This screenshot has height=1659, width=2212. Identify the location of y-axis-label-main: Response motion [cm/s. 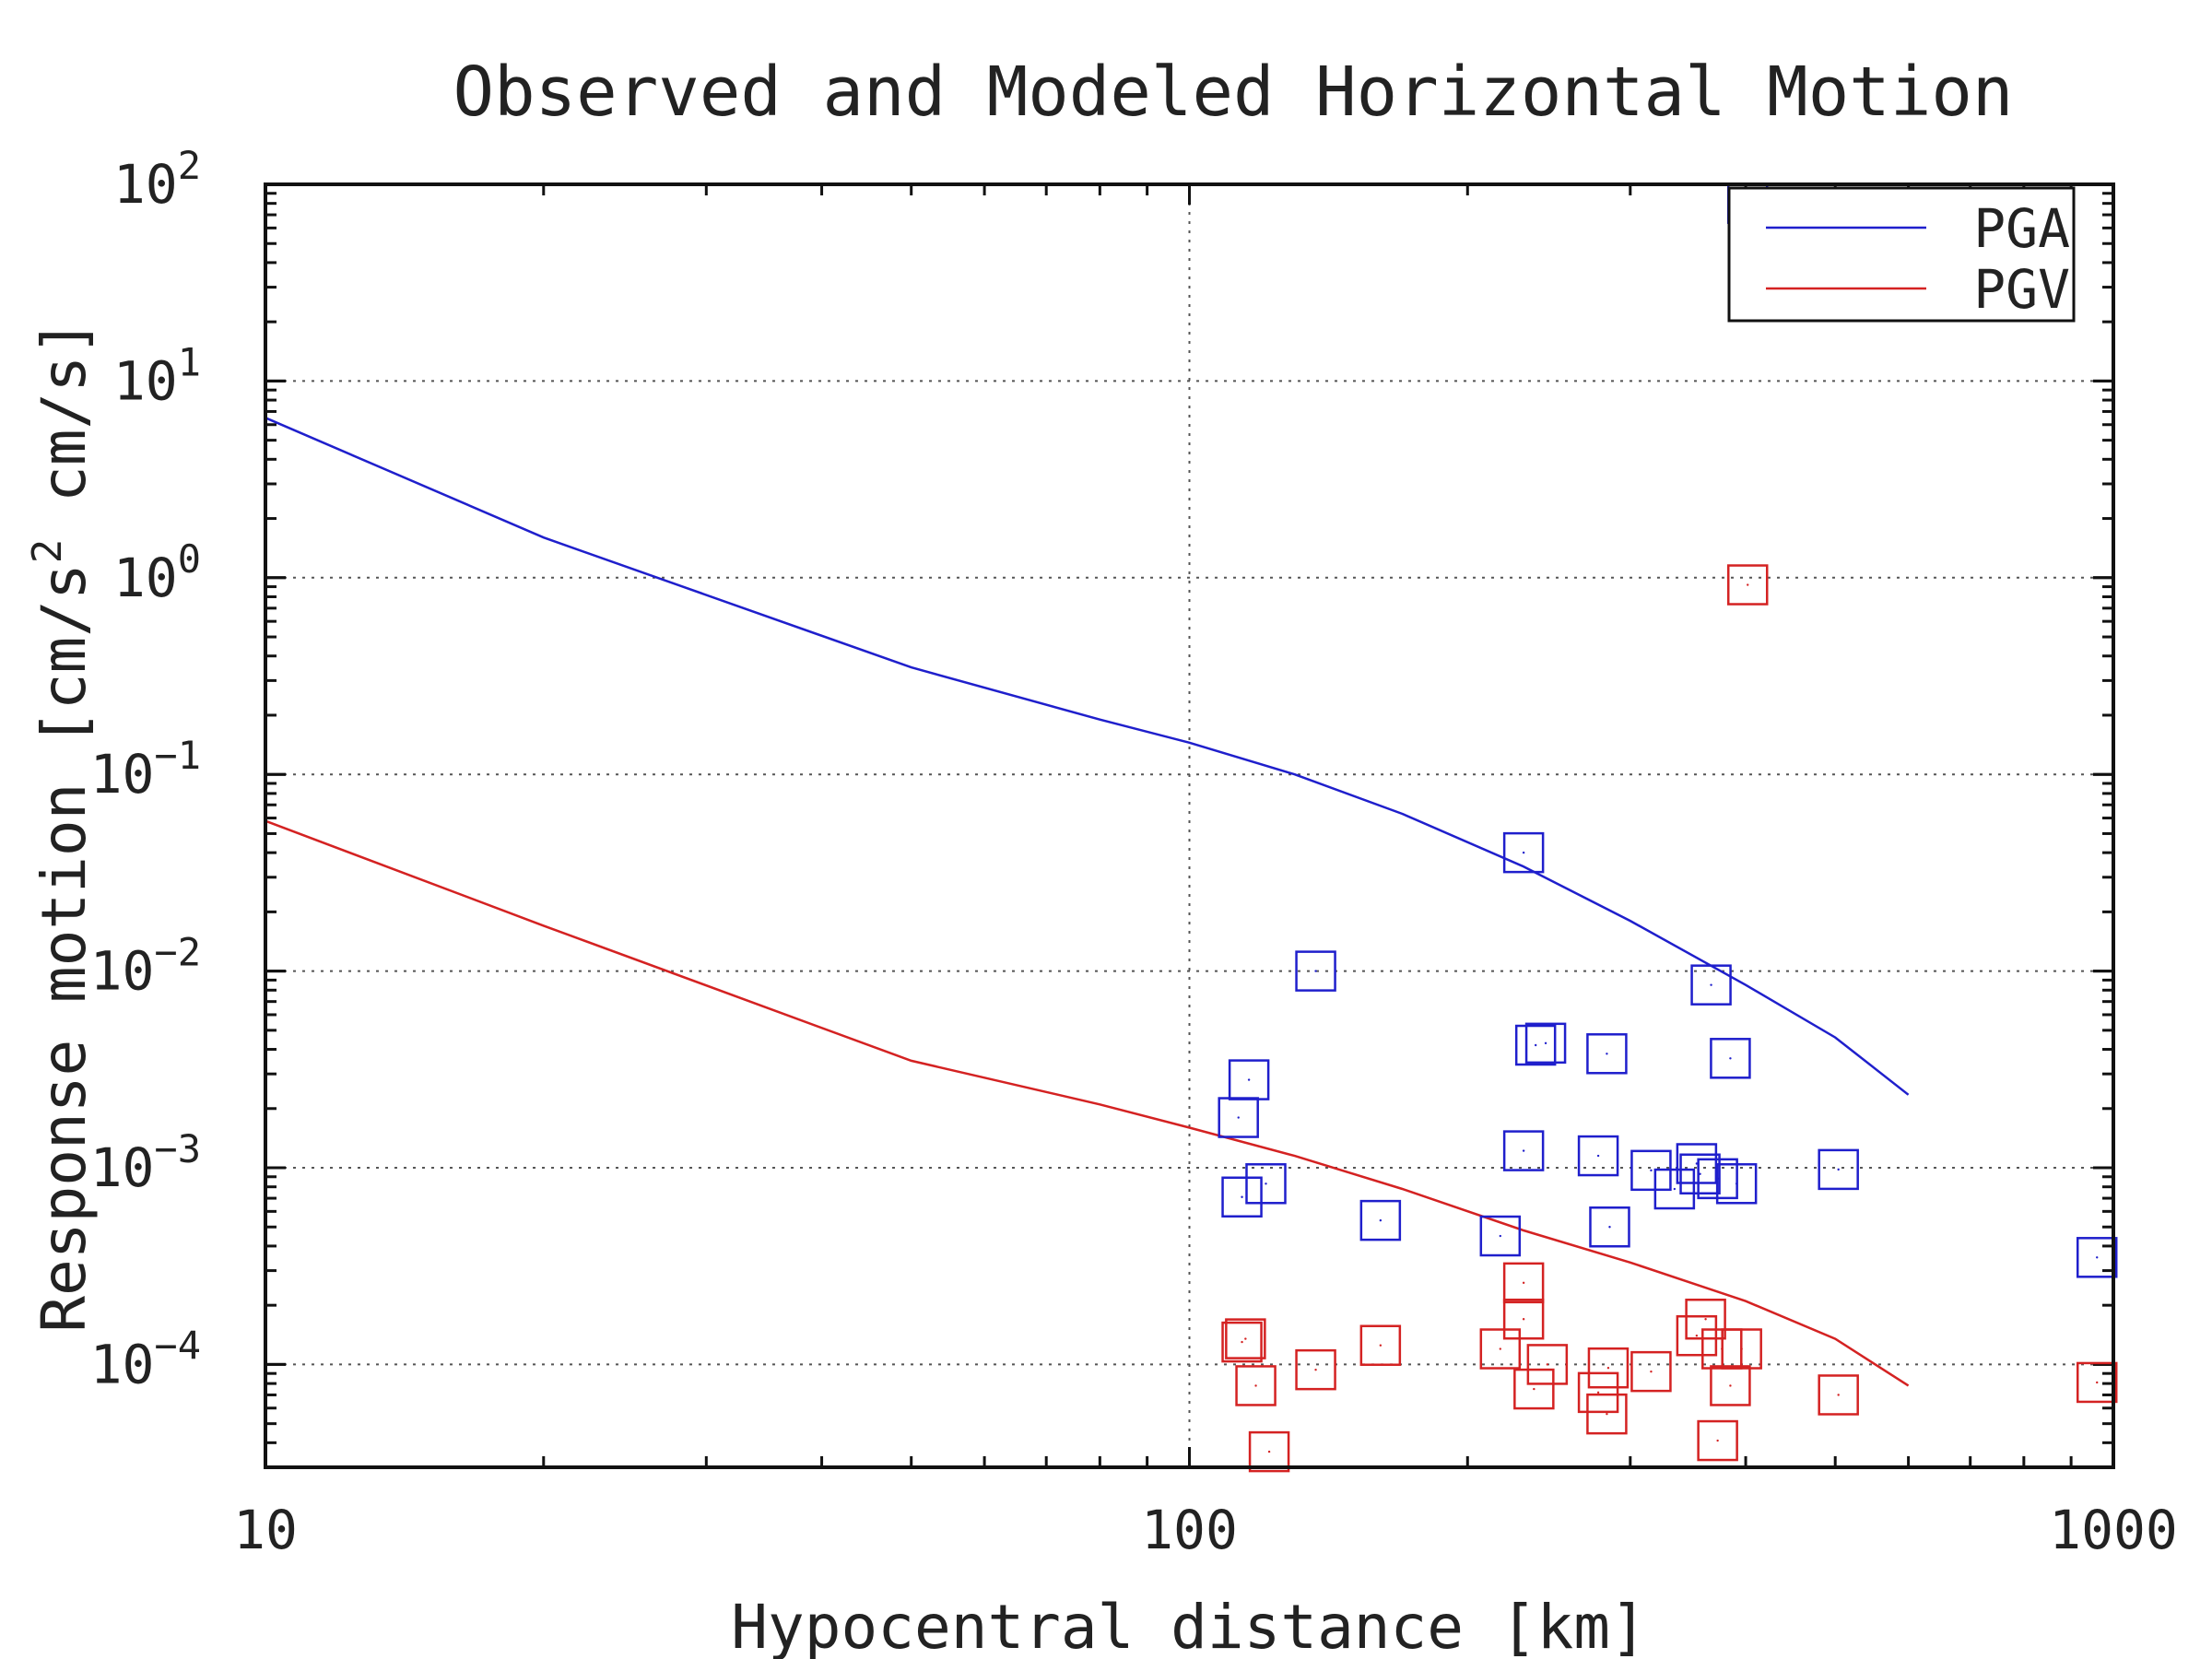
(64, 947).